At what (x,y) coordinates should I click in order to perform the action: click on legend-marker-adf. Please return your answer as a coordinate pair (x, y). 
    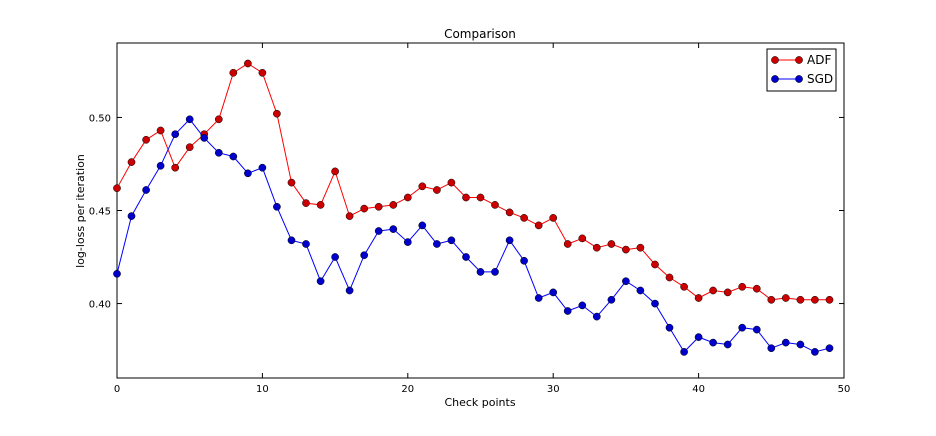
    Looking at the image, I should click on (799, 60).